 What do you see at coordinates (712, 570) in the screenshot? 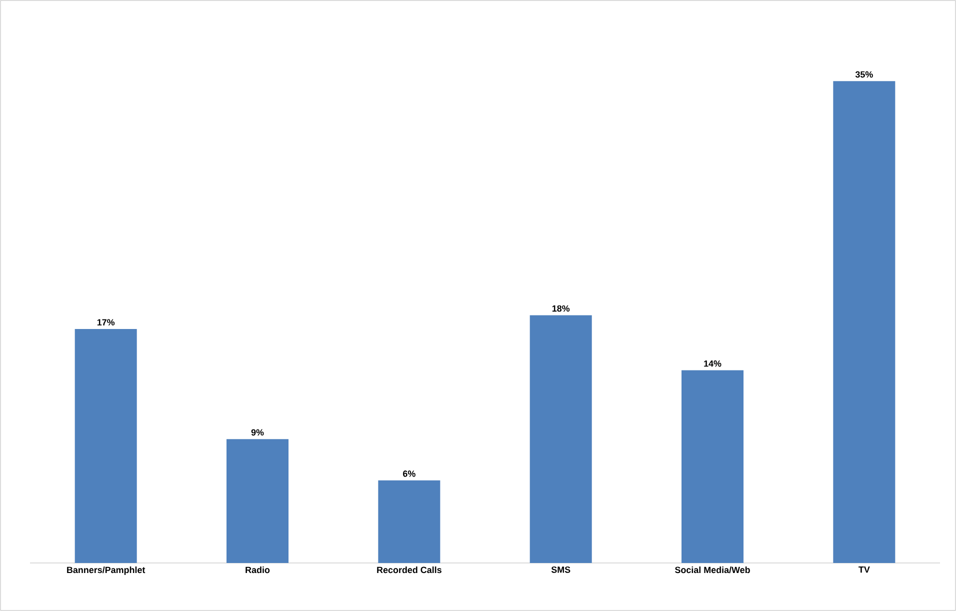
I see `x-tick-label: Social Media/Web` at bounding box center [712, 570].